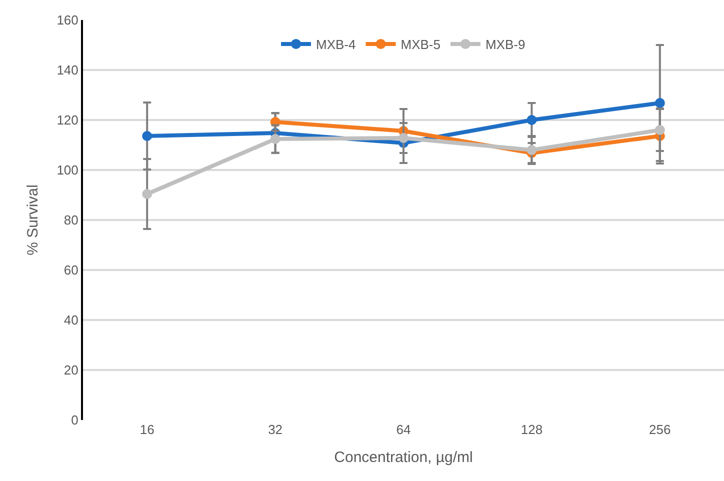 The height and width of the screenshot is (481, 724). I want to click on y-tick-label: 20, so click(71, 370).